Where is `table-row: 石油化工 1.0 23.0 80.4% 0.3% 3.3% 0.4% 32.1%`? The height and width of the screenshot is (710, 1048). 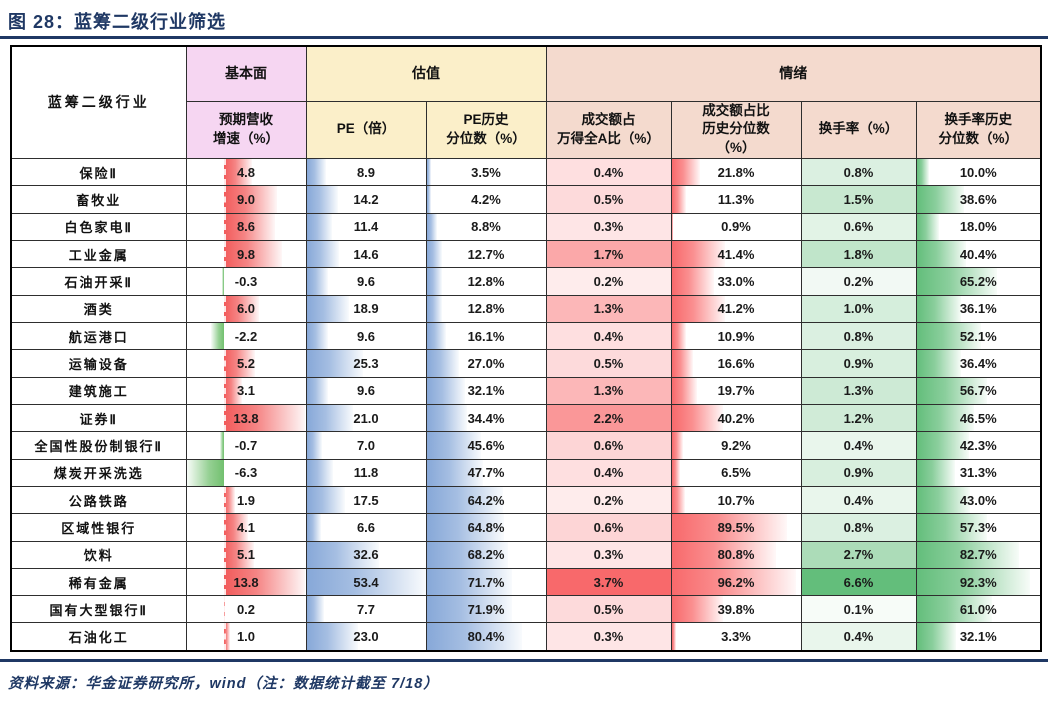
table-row: 石油化工 1.0 23.0 80.4% 0.3% 3.3% 0.4% 32.1% is located at coordinates (526, 637).